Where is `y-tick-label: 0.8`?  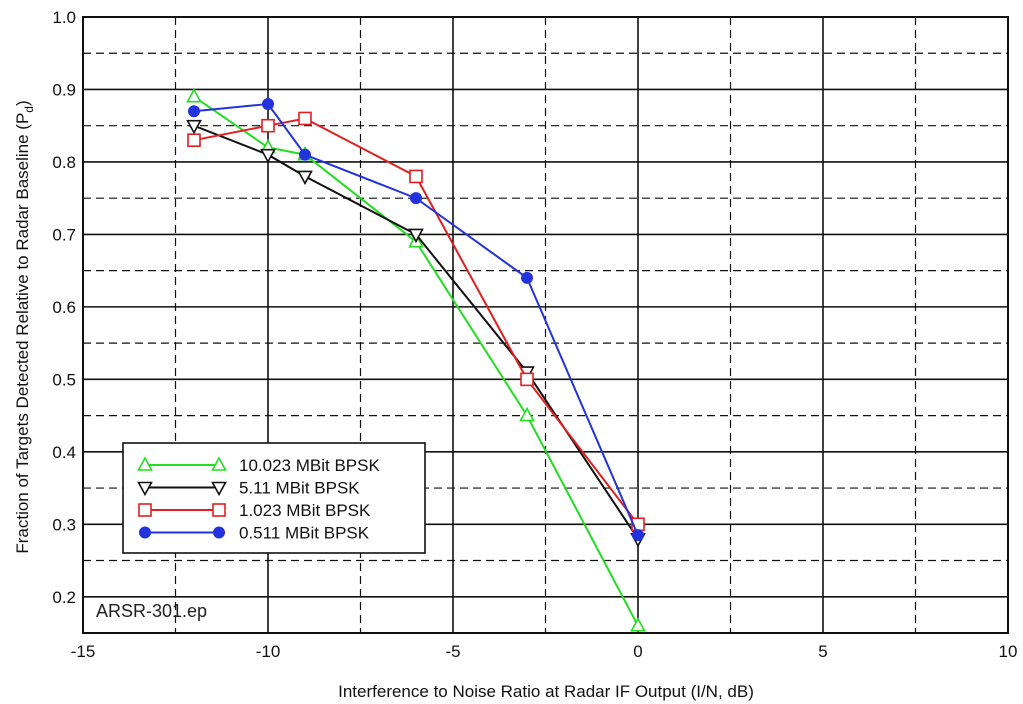
y-tick-label: 0.8 is located at coordinates (64, 162).